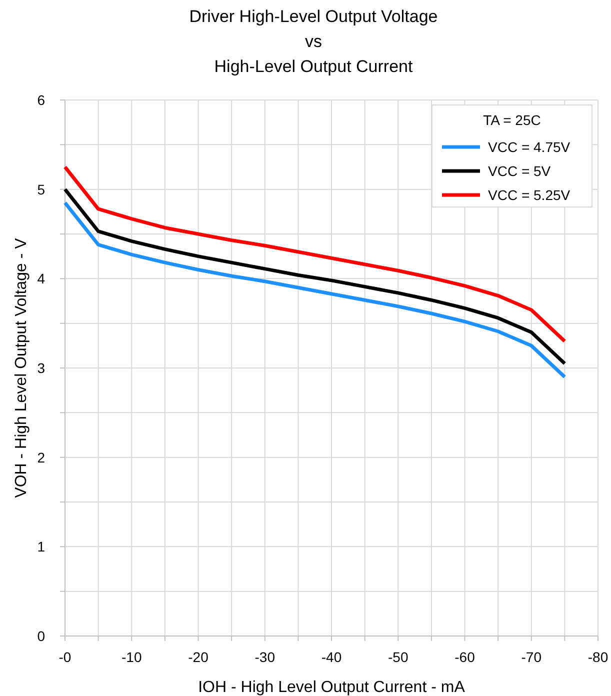 Image resolution: width=611 pixels, height=696 pixels. What do you see at coordinates (398, 657) in the screenshot?
I see `x-tick-label: -50` at bounding box center [398, 657].